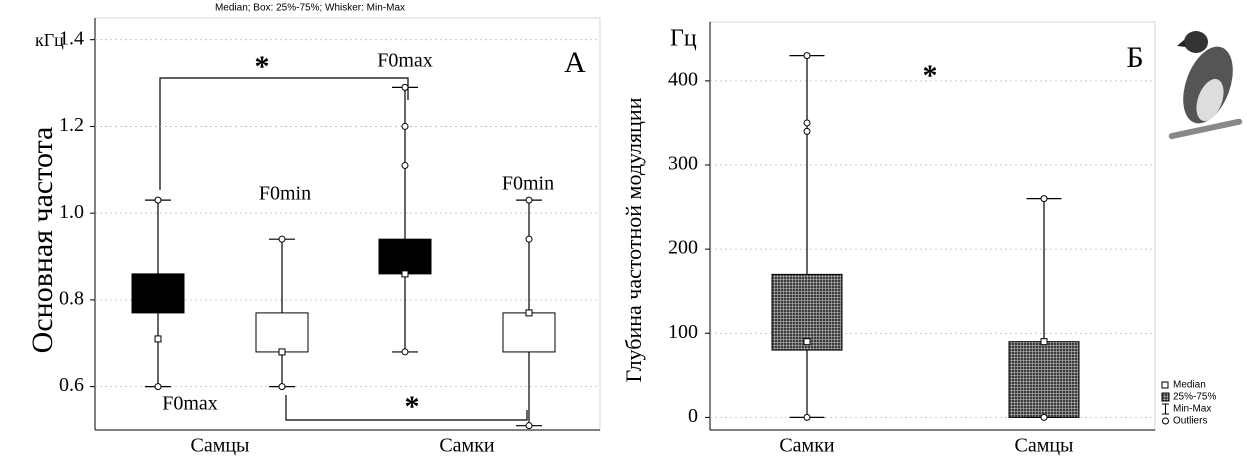 Image resolution: width=1247 pixels, height=457 pixels. I want to click on y-tick-label: 1.4, so click(71, 38).